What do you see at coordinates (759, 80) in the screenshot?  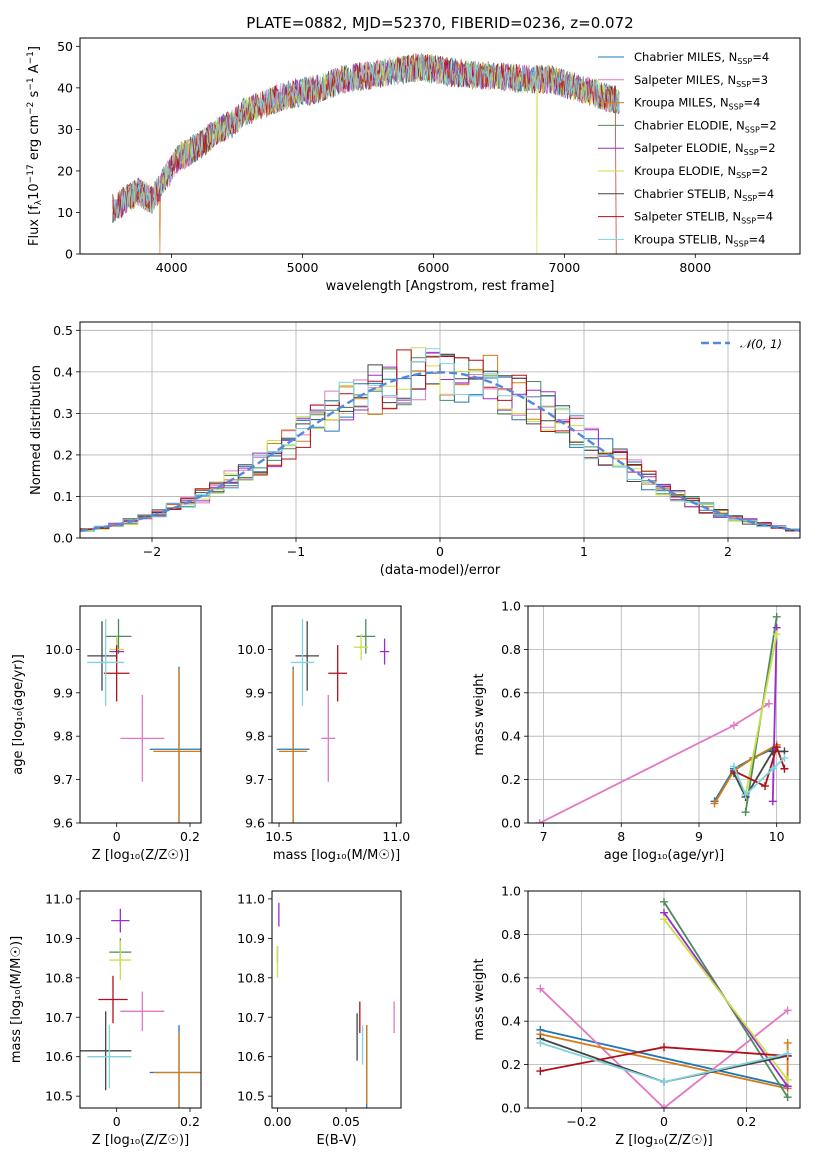 I see `legend-count: =3` at bounding box center [759, 80].